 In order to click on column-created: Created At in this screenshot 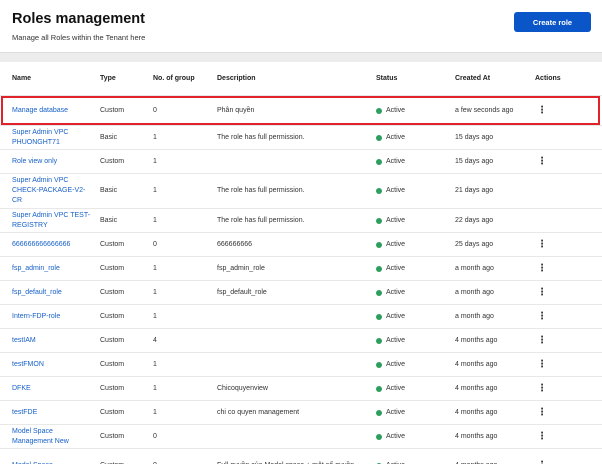, I will do `click(473, 78)`.